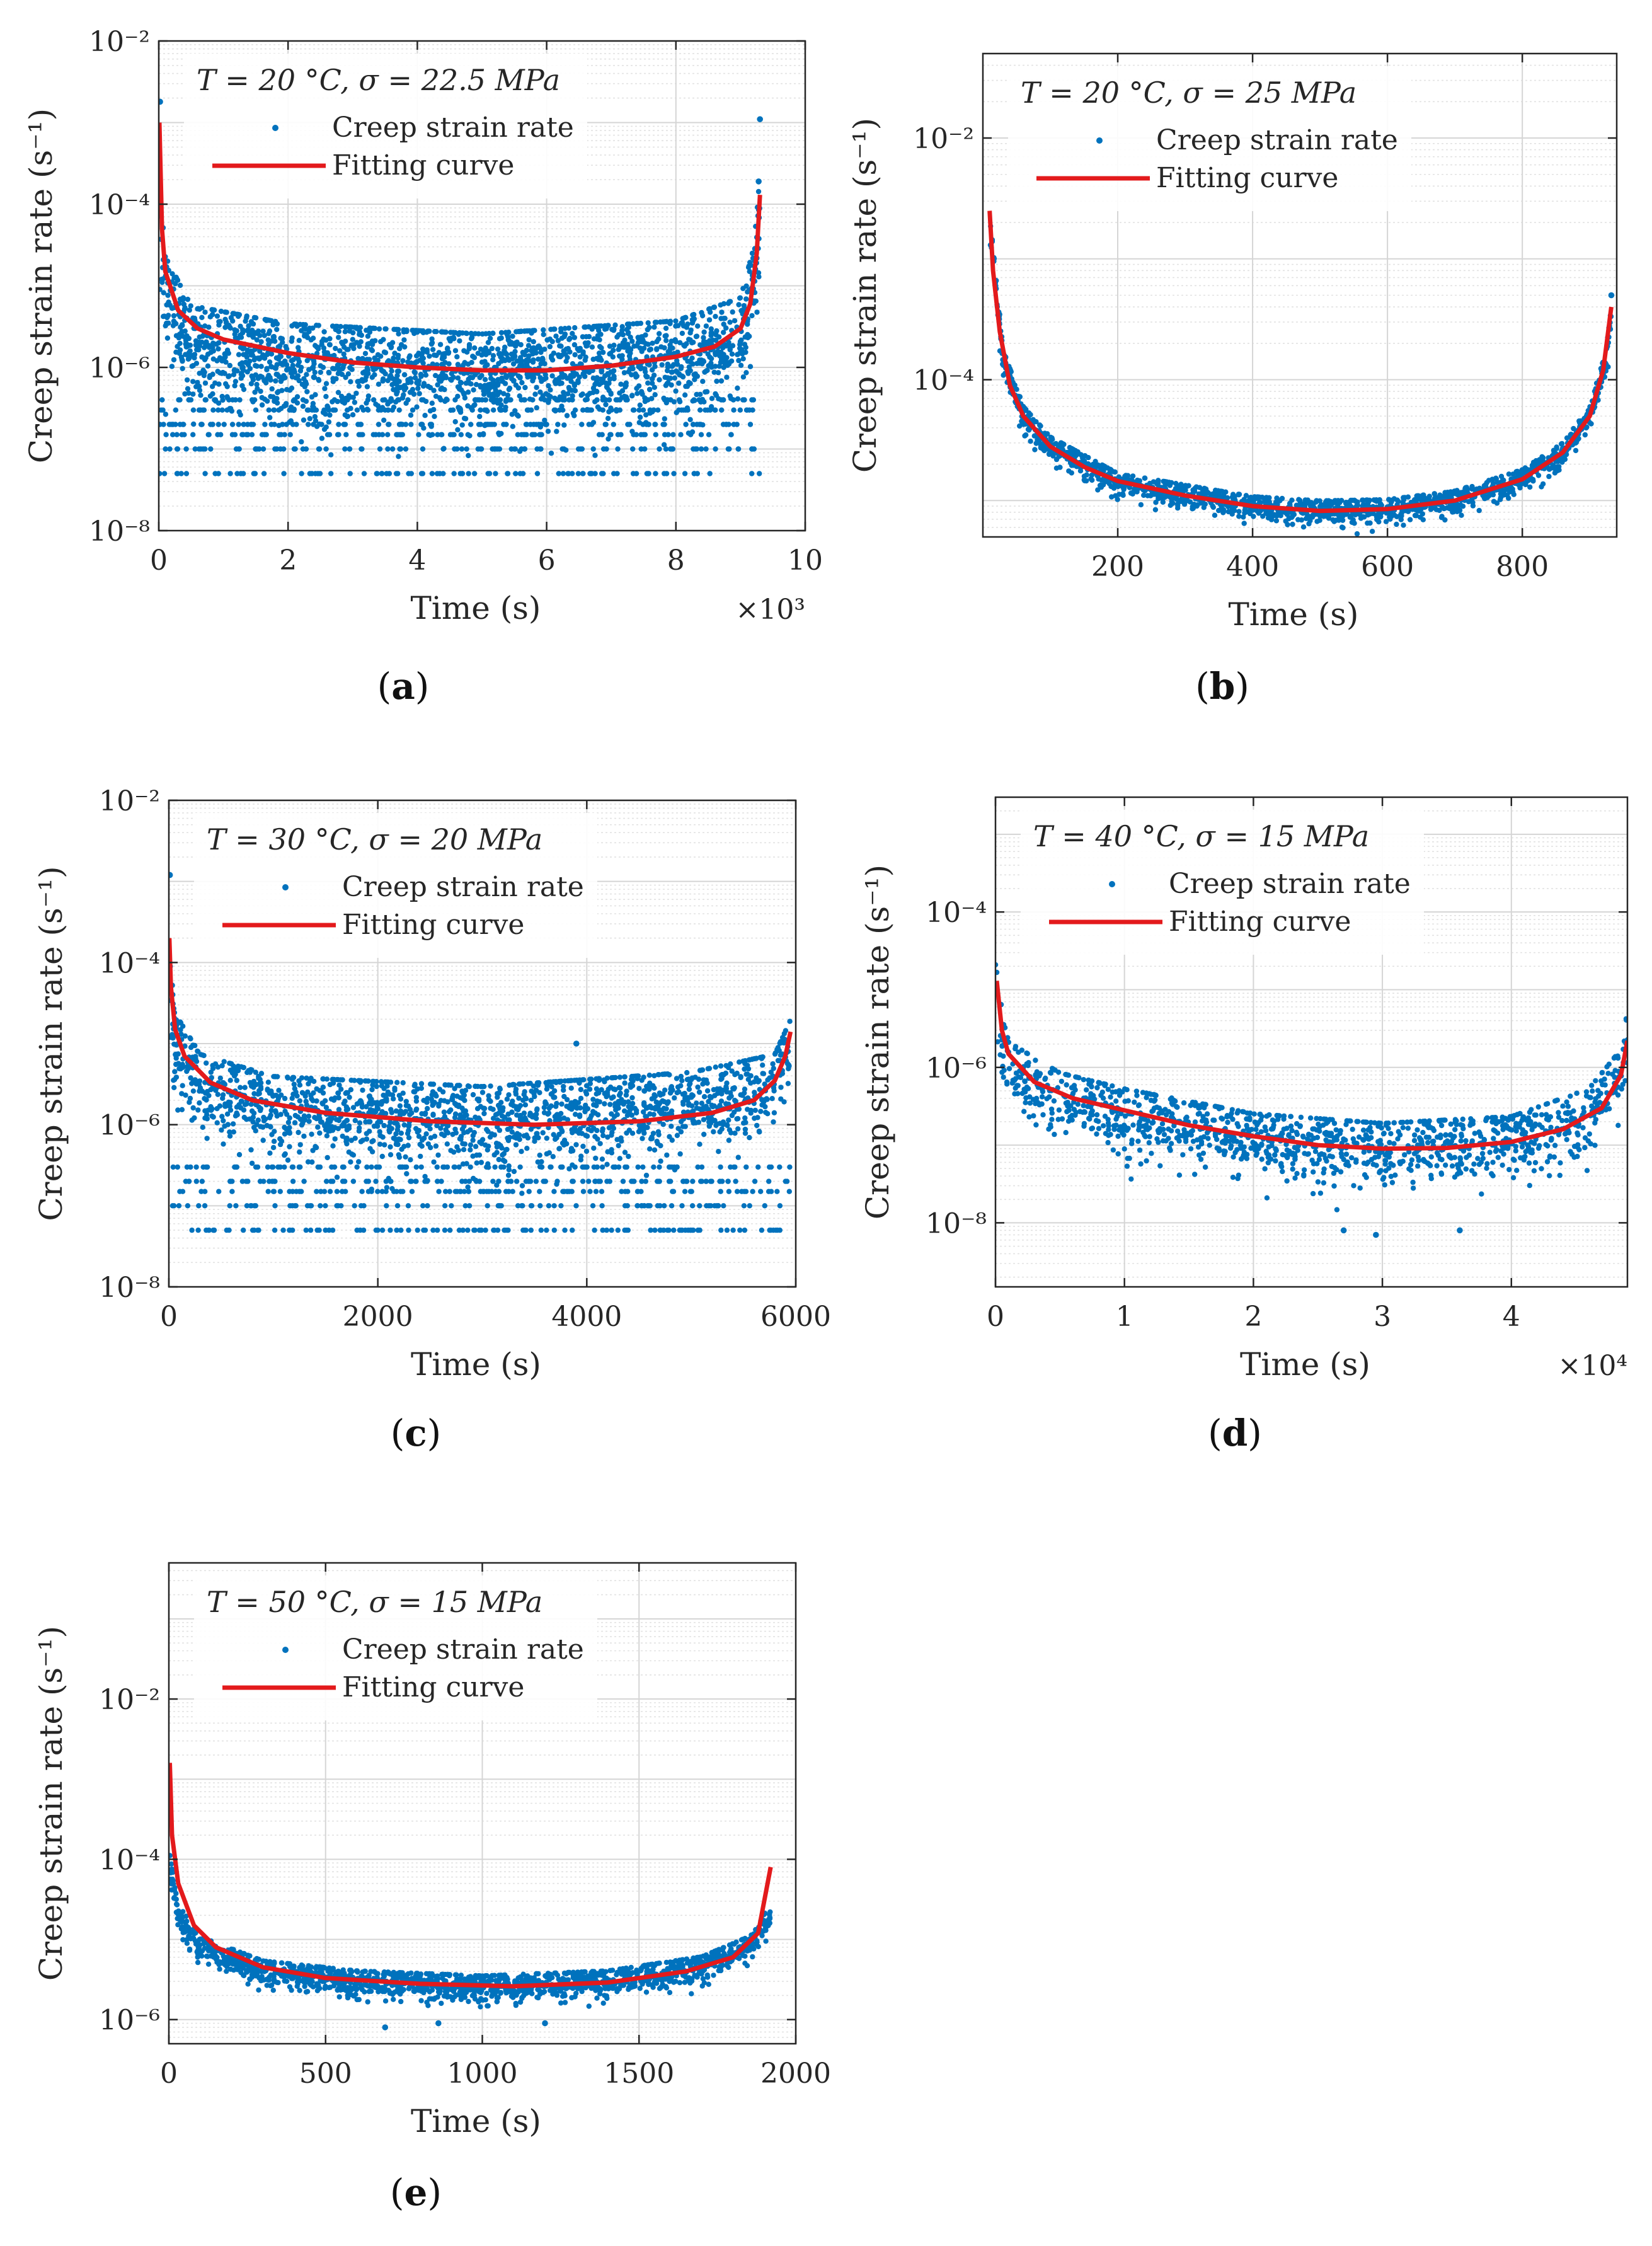 This screenshot has height=2246, width=1652. I want to click on x-tick-label: 4, so click(417, 560).